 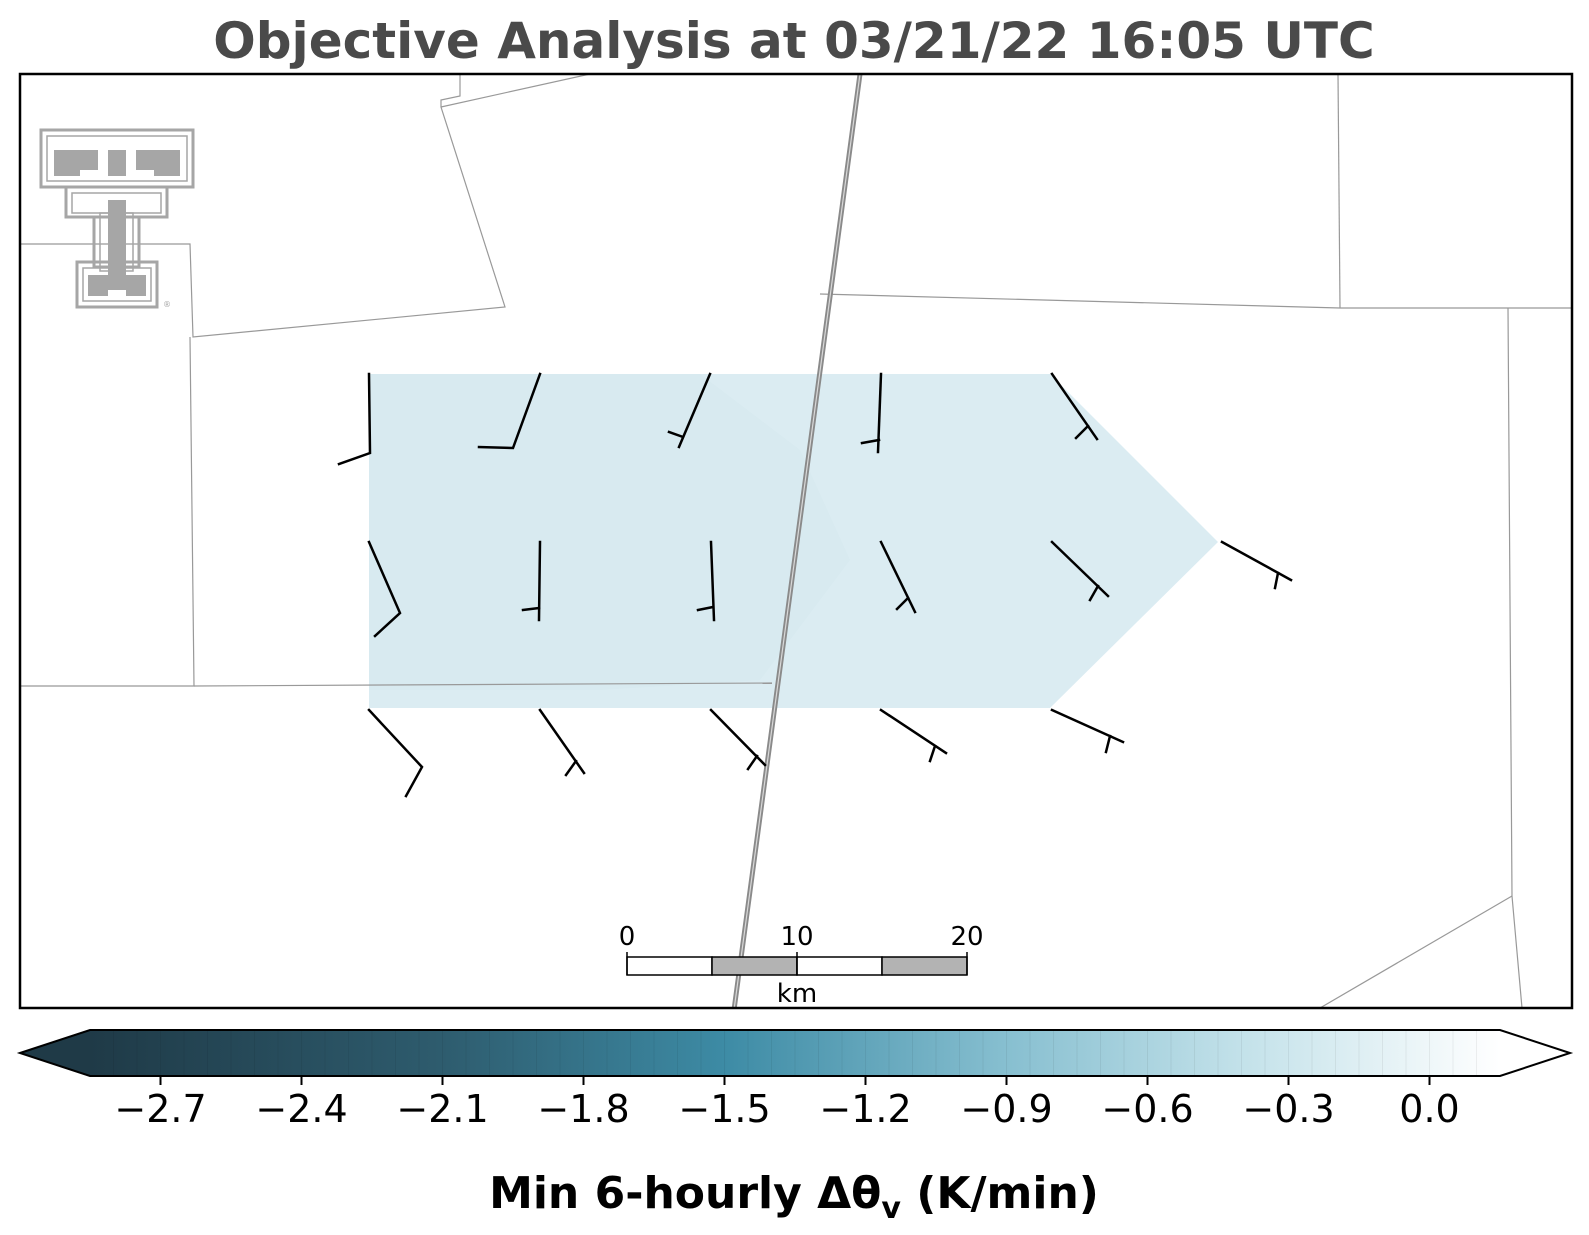 I want to click on colorbar-tick-label: −2.7, so click(x=160, y=1109).